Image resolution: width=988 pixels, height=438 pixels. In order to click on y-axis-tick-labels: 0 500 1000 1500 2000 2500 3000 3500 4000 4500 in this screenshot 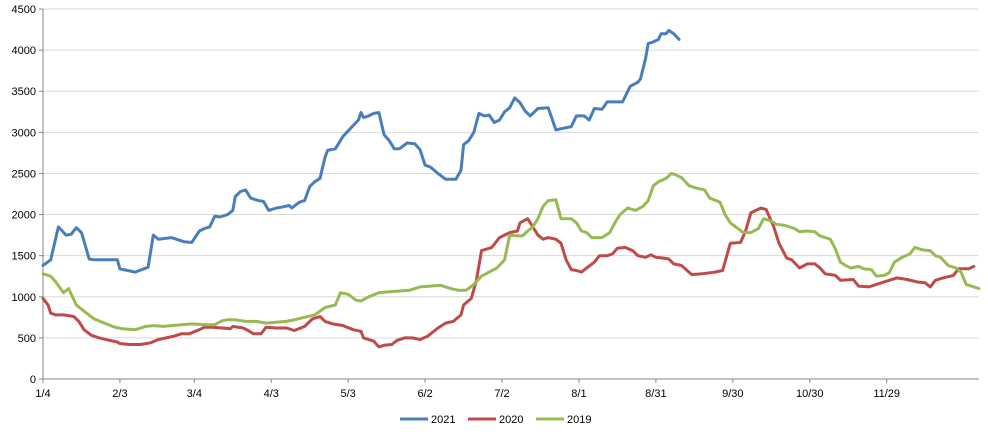, I will do `click(24, 195)`.